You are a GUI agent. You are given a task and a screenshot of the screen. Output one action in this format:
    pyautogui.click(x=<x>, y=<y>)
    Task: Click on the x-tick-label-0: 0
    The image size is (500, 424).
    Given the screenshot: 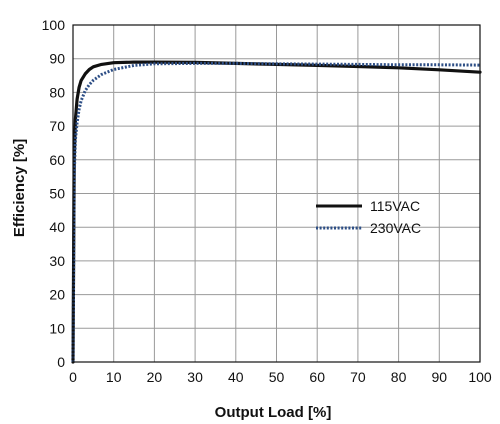 What is the action you would take?
    pyautogui.click(x=73, y=377)
    